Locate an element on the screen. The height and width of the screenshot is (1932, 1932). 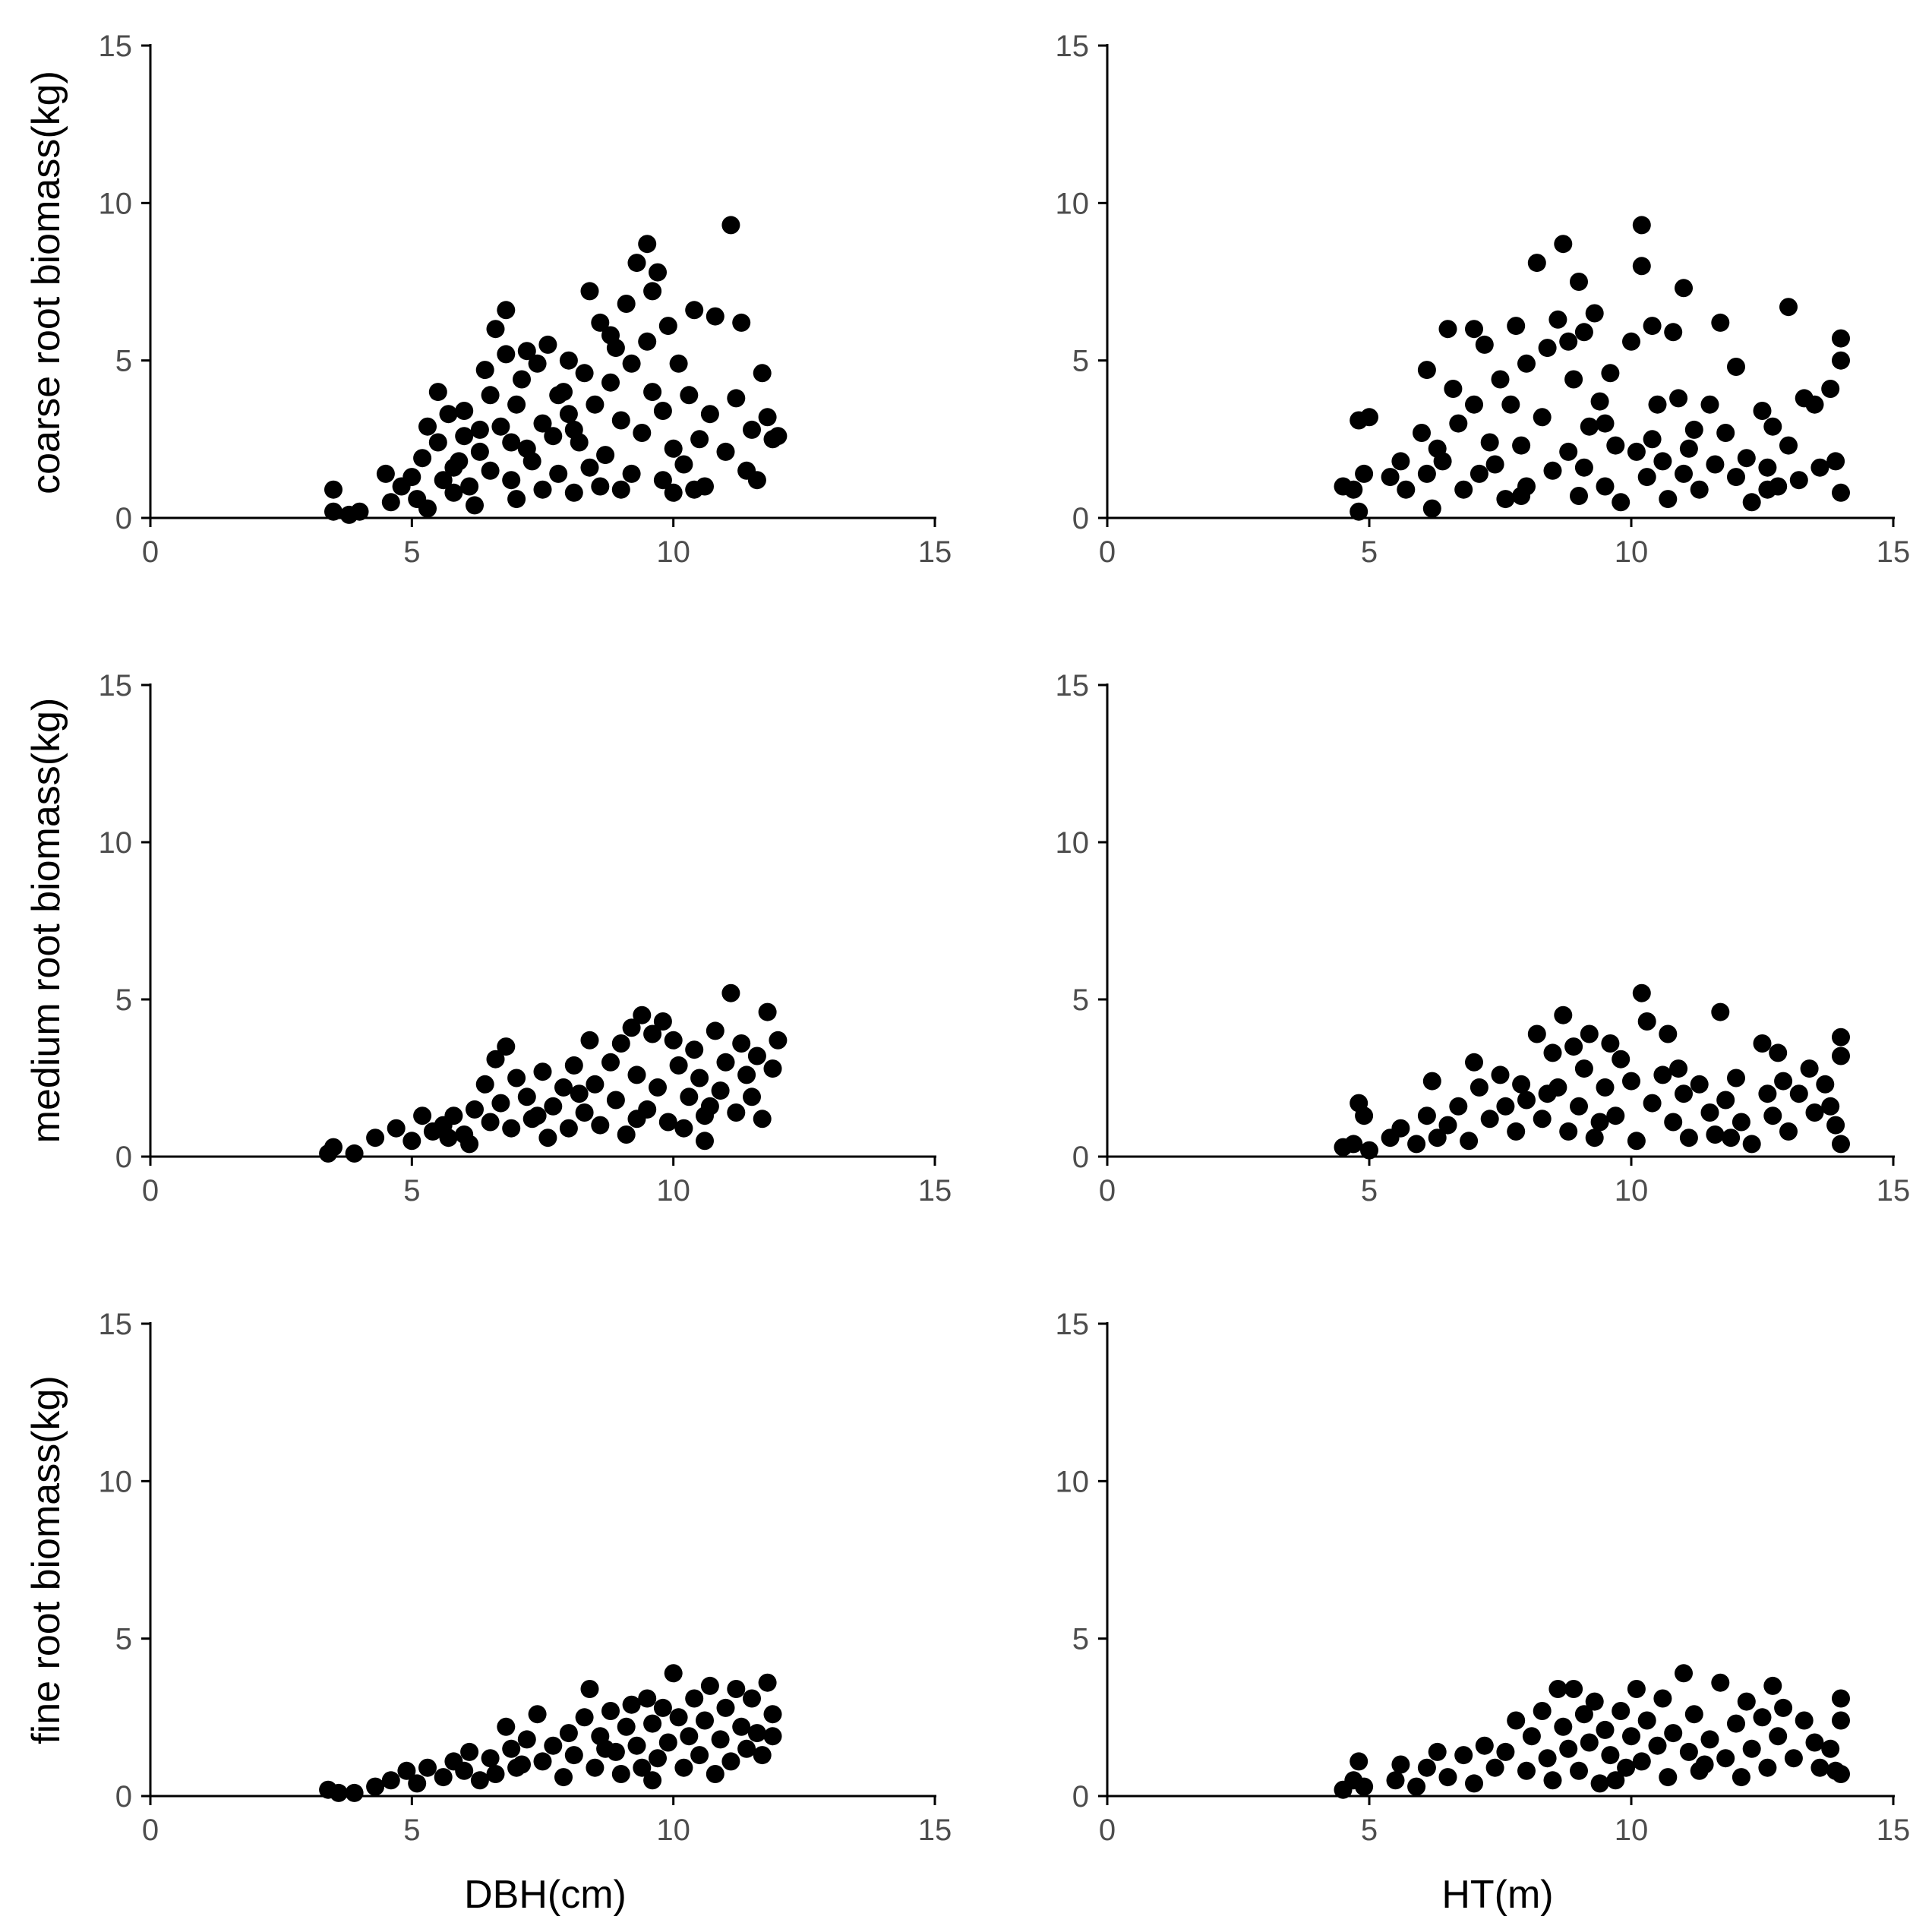
y-tick-label: 0 is located at coordinates (1080, 518).